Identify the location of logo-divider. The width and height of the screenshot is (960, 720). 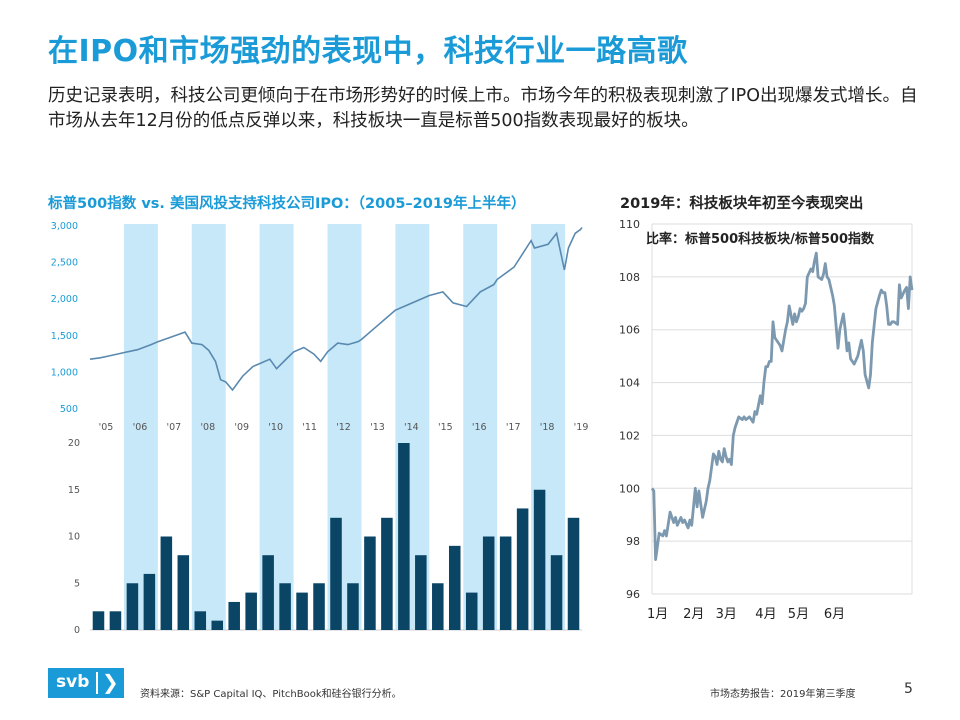
(97, 683).